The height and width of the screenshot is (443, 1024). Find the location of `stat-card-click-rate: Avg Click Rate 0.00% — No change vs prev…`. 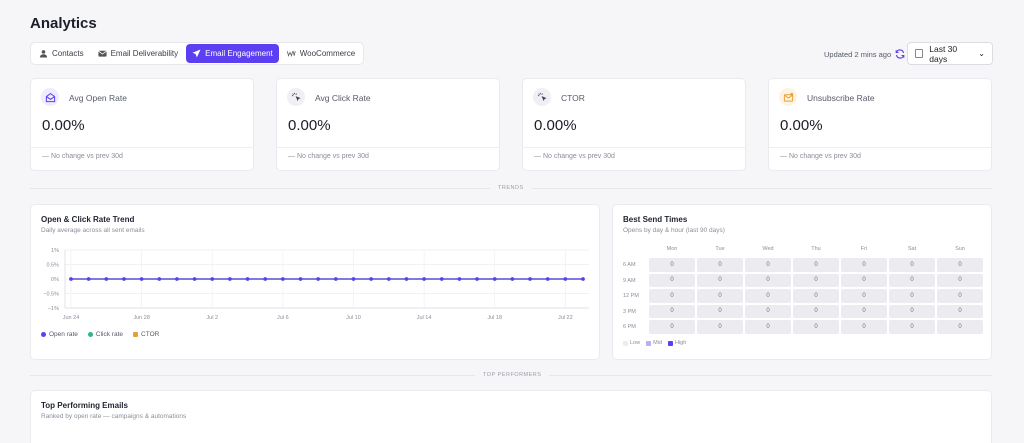

stat-card-click-rate: Avg Click Rate 0.00% — No change vs prev… is located at coordinates (388, 124).